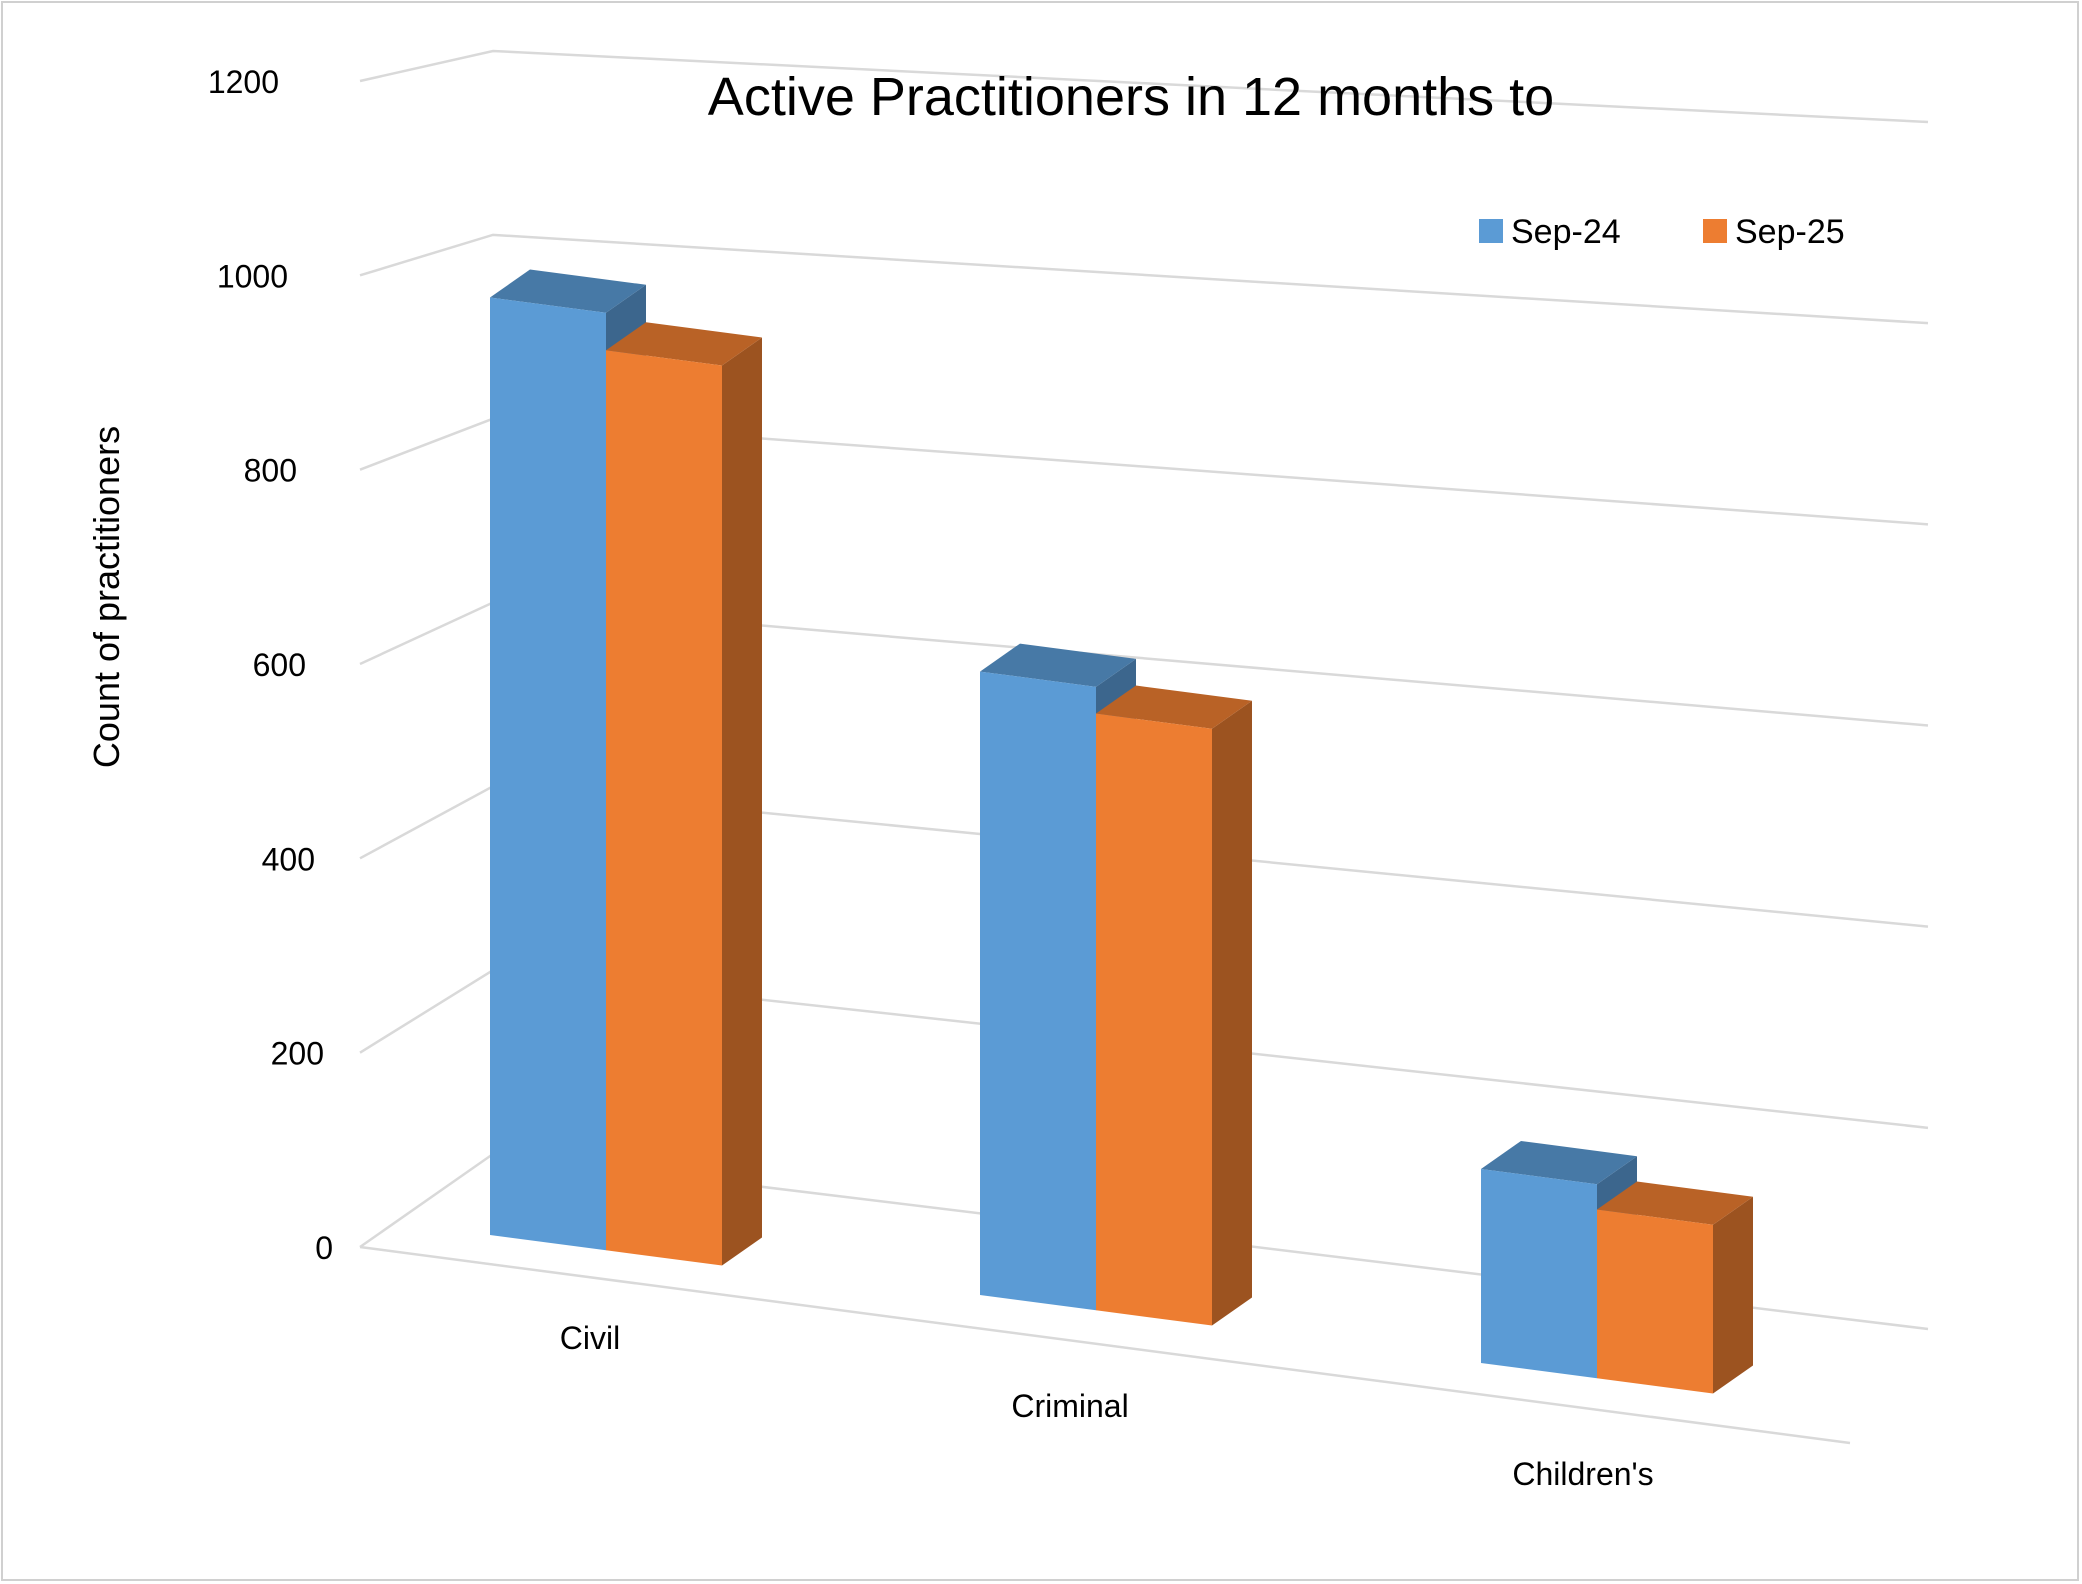 The height and width of the screenshot is (1584, 2082). I want to click on legend-label-sep-25: Sep-25, so click(1790, 232).